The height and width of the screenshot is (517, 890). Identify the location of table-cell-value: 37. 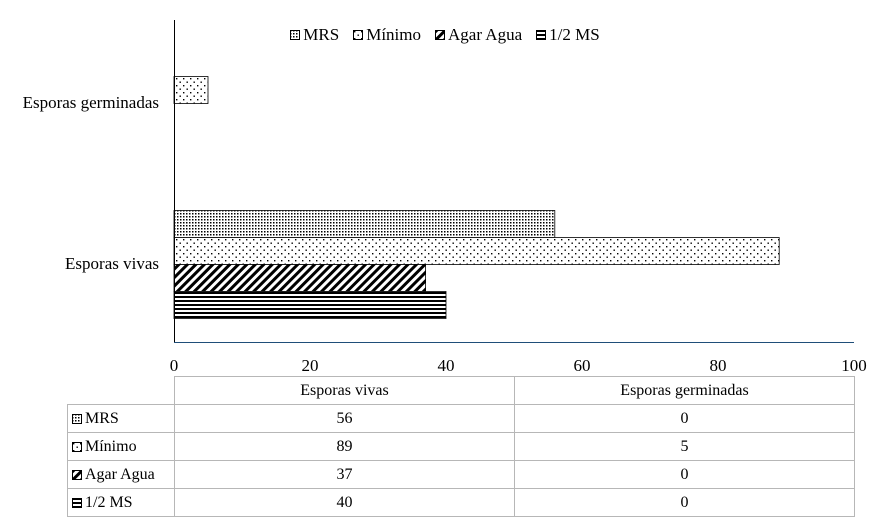
(344, 474).